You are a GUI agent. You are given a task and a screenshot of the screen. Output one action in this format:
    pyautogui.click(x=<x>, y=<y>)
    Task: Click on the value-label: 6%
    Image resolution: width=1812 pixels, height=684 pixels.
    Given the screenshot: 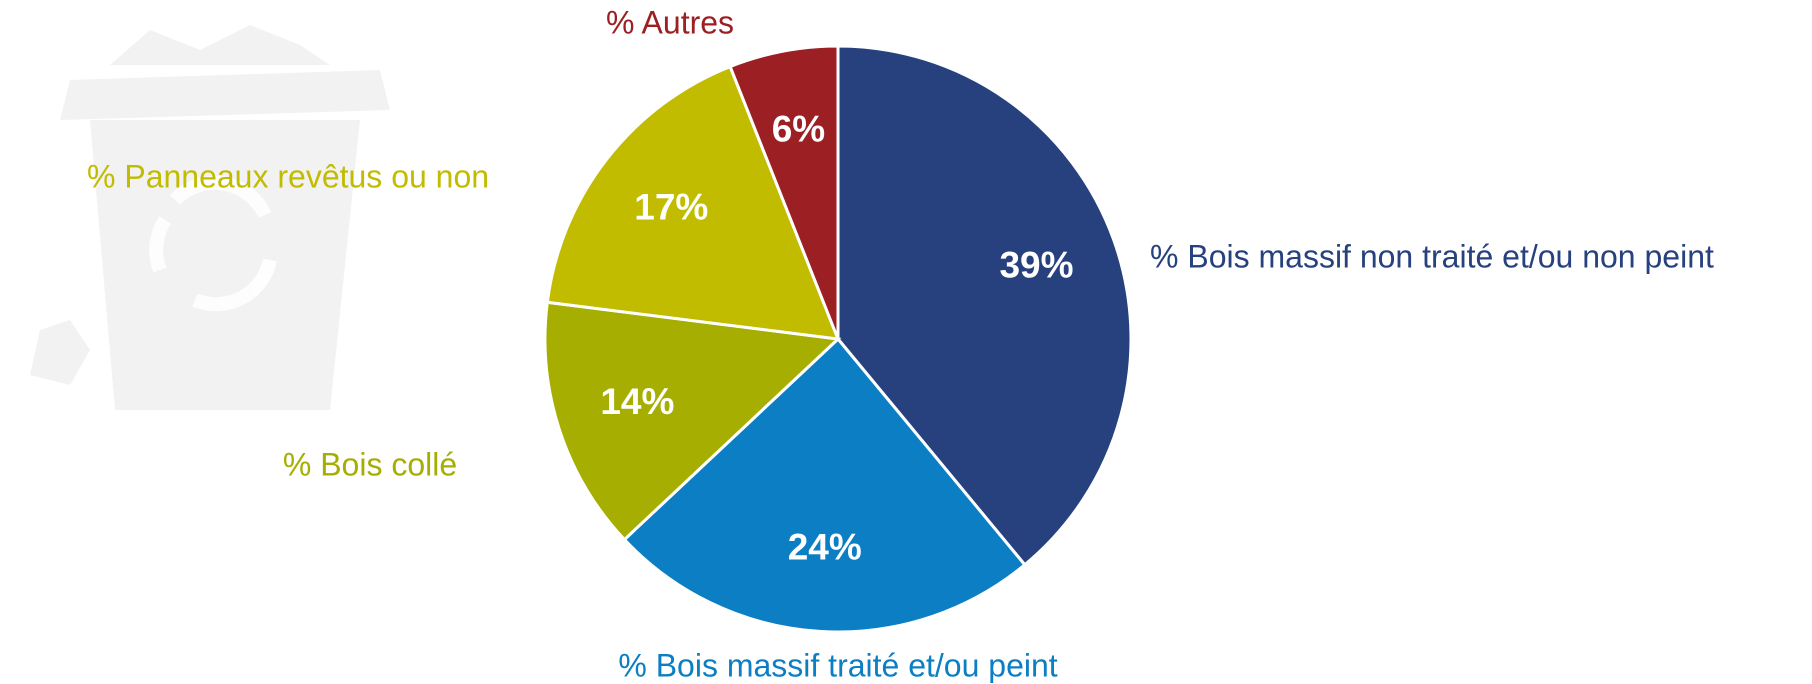 What is the action you would take?
    pyautogui.click(x=798, y=129)
    